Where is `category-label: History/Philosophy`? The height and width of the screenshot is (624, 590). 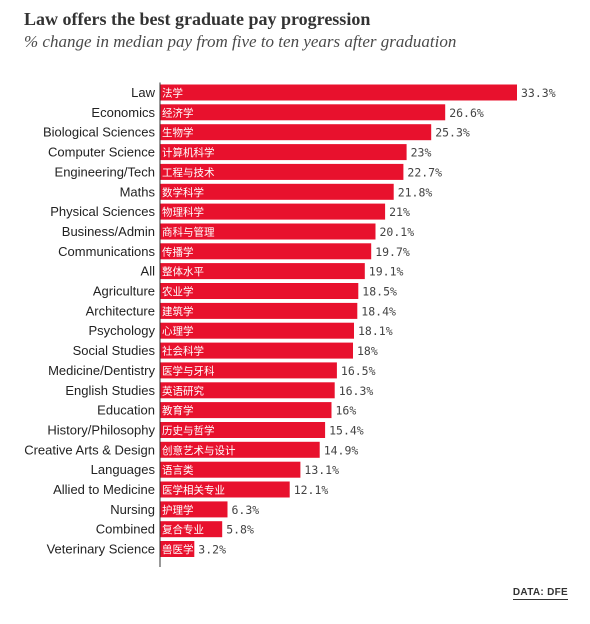
category-label: History/Philosophy is located at coordinates (101, 430).